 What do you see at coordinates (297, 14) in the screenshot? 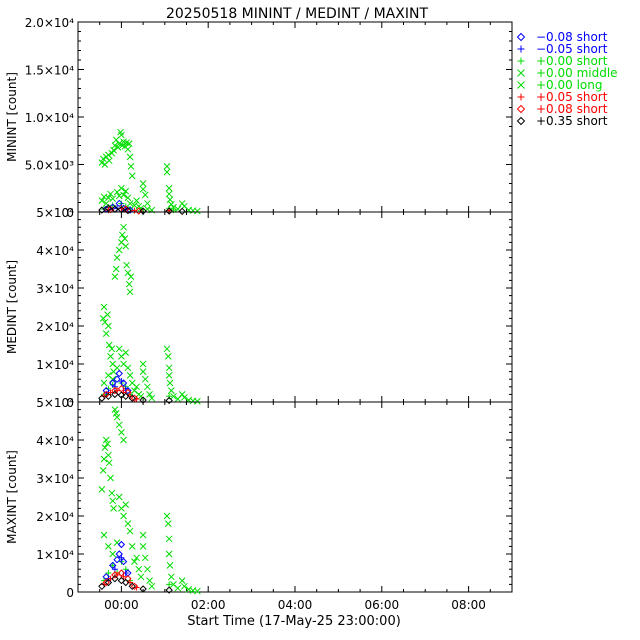
I see `chart-title: 20250518 MININT / MEDINT / MAXINT` at bounding box center [297, 14].